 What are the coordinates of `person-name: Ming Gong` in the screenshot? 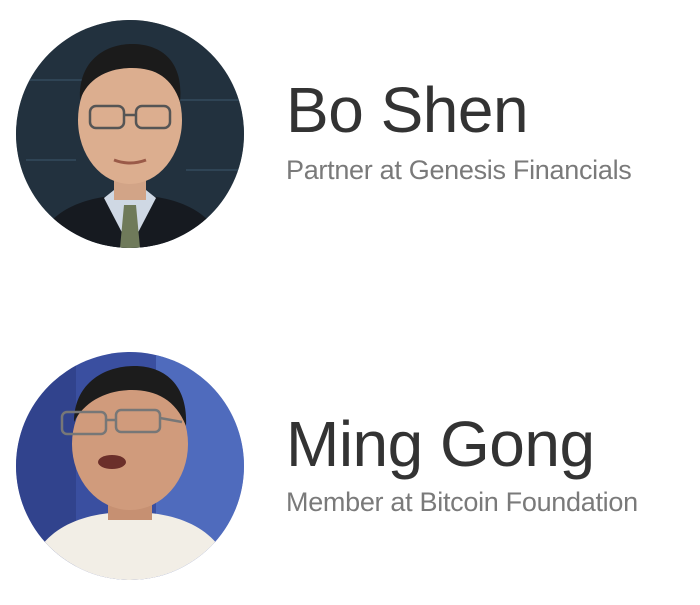 It's located at (440, 444).